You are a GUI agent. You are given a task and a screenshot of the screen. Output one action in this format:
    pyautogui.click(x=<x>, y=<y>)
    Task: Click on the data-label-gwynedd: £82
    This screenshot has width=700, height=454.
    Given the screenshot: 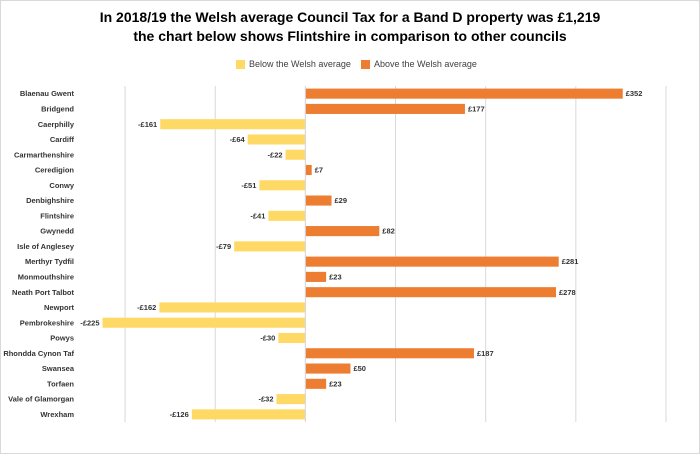 What is the action you would take?
    pyautogui.click(x=388, y=231)
    